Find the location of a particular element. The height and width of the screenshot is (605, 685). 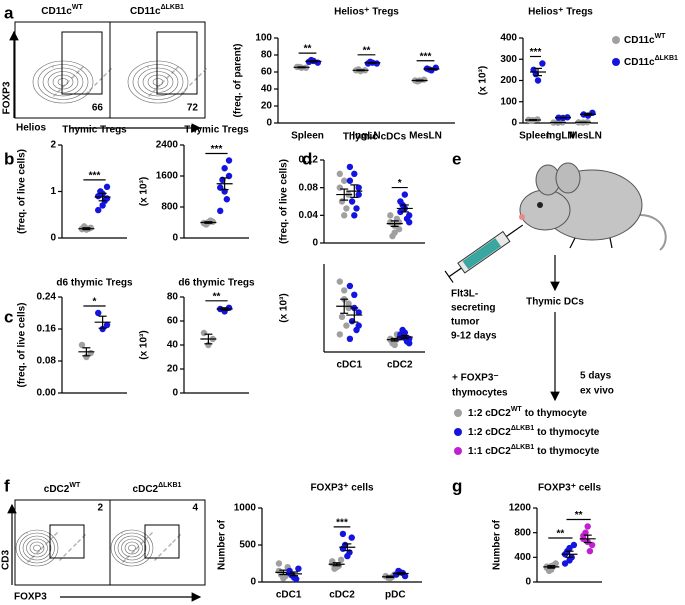

x-tick-label: cDC1 is located at coordinates (289, 595).